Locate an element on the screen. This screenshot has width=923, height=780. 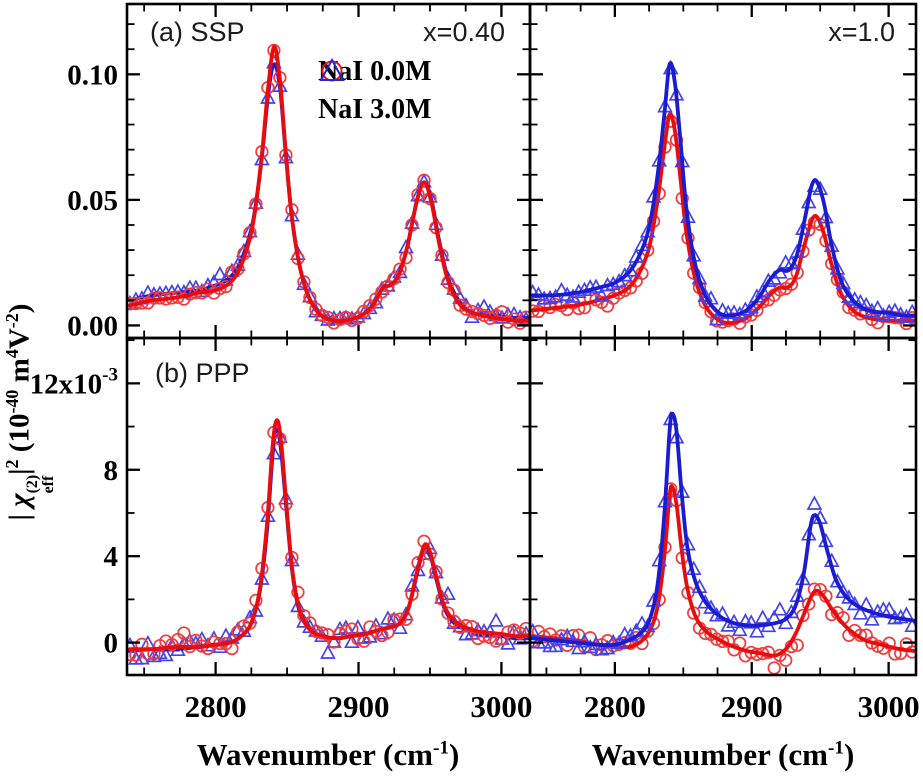
legend-item: NaI 3.0M is located at coordinates (375, 91).